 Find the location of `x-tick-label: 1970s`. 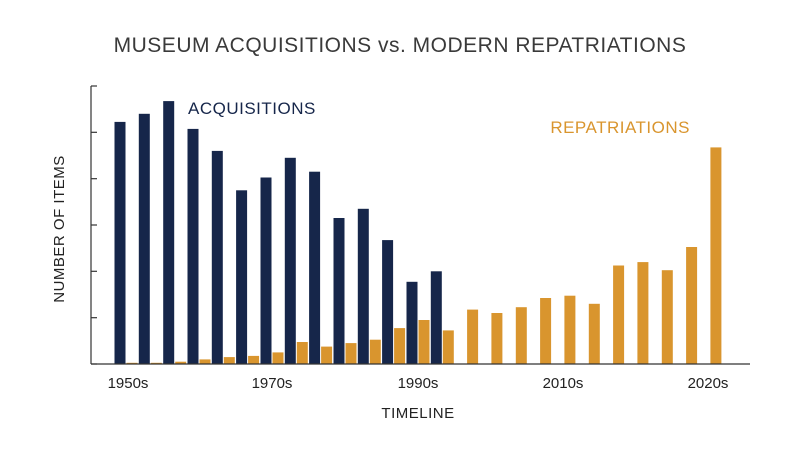

x-tick-label: 1970s is located at coordinates (272, 383).